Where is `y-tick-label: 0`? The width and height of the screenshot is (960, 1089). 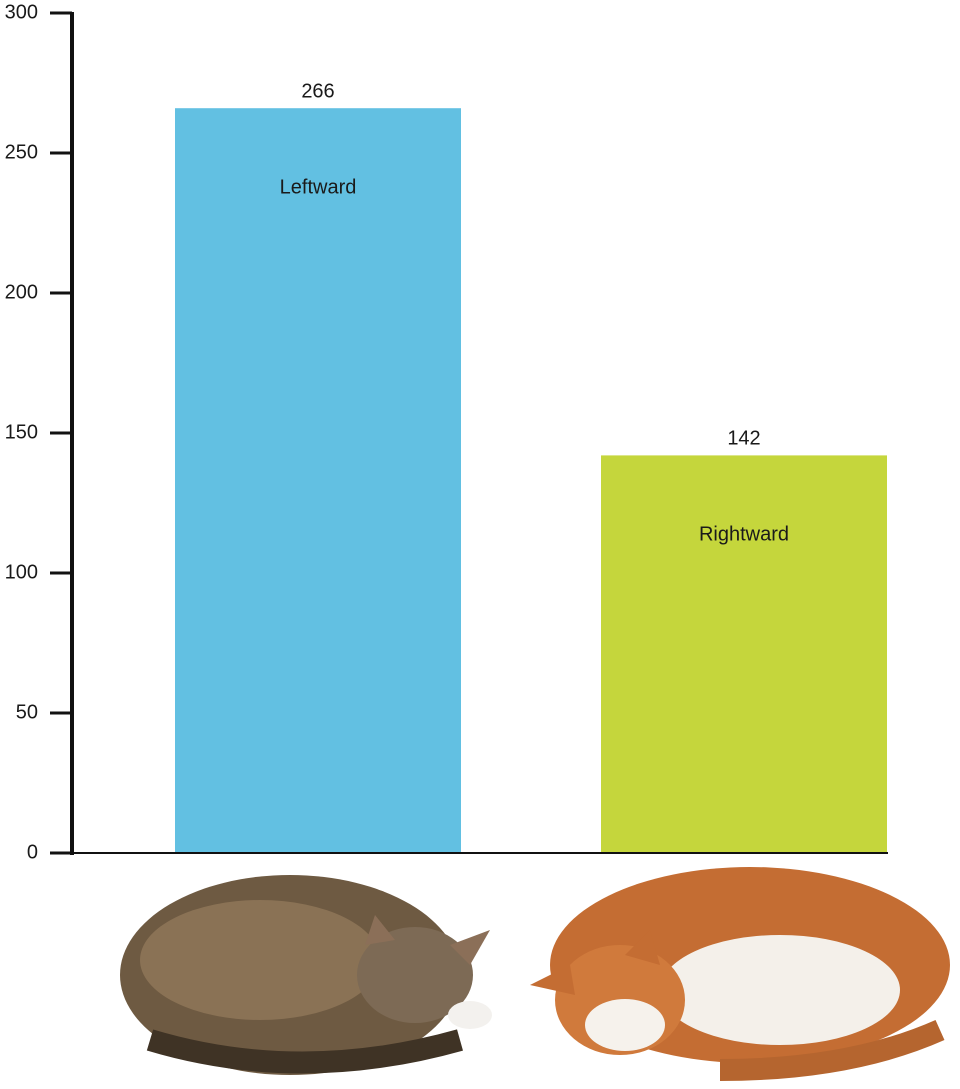 y-tick-label: 0 is located at coordinates (32, 852).